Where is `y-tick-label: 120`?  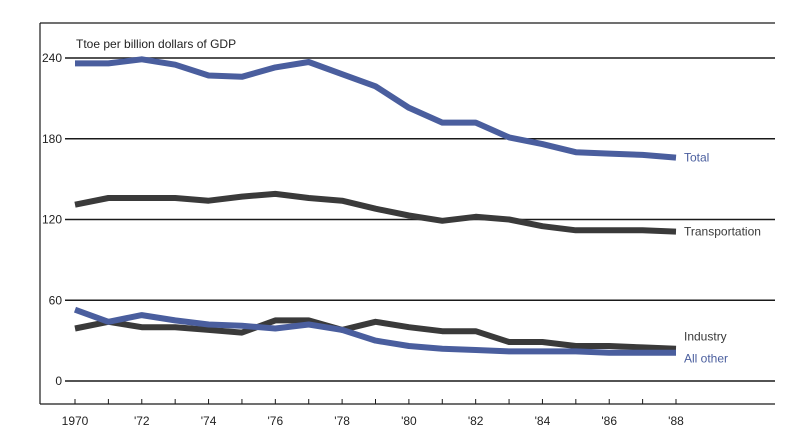
y-tick-label: 120 is located at coordinates (52, 220).